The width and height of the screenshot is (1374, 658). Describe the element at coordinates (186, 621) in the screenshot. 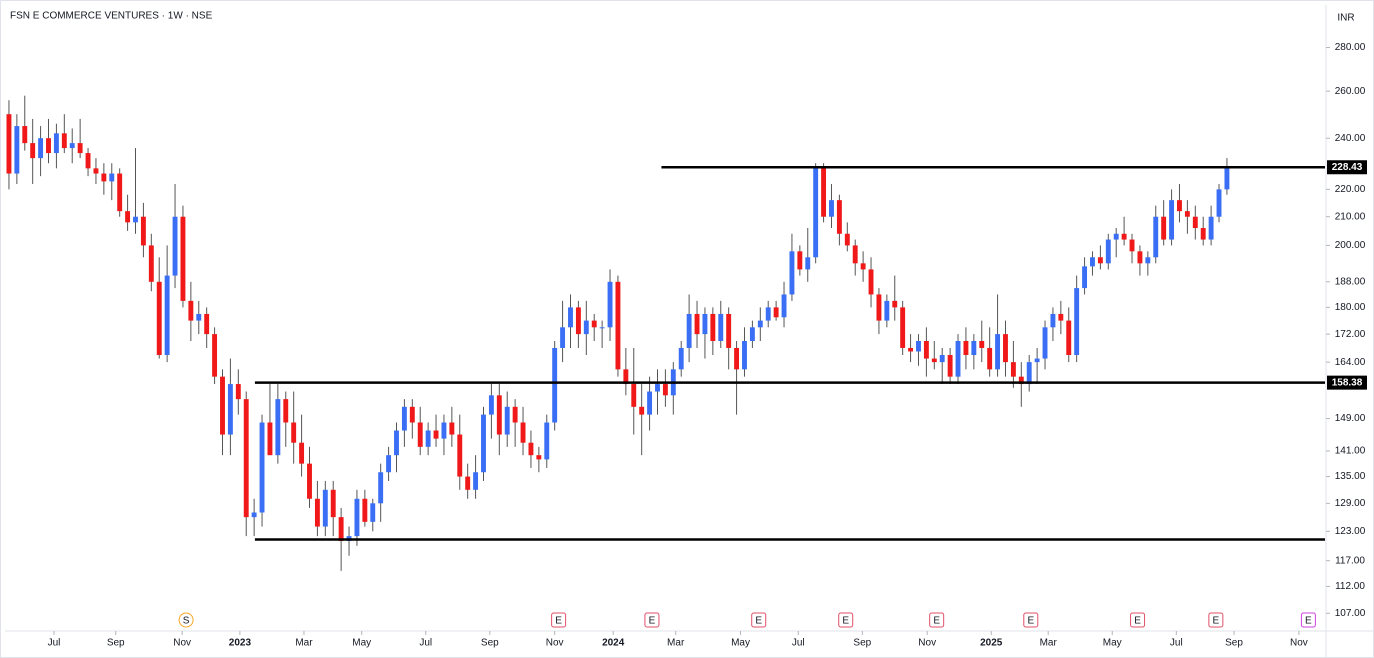

I see `event-label: S` at that location.